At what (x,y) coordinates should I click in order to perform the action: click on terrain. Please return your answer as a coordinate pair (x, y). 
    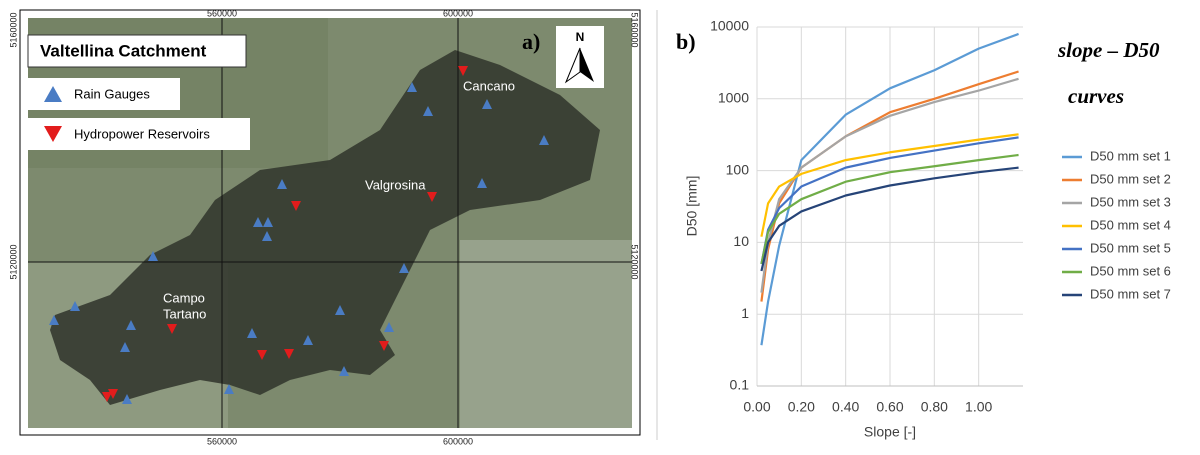
    Looking at the image, I should click on (546, 334).